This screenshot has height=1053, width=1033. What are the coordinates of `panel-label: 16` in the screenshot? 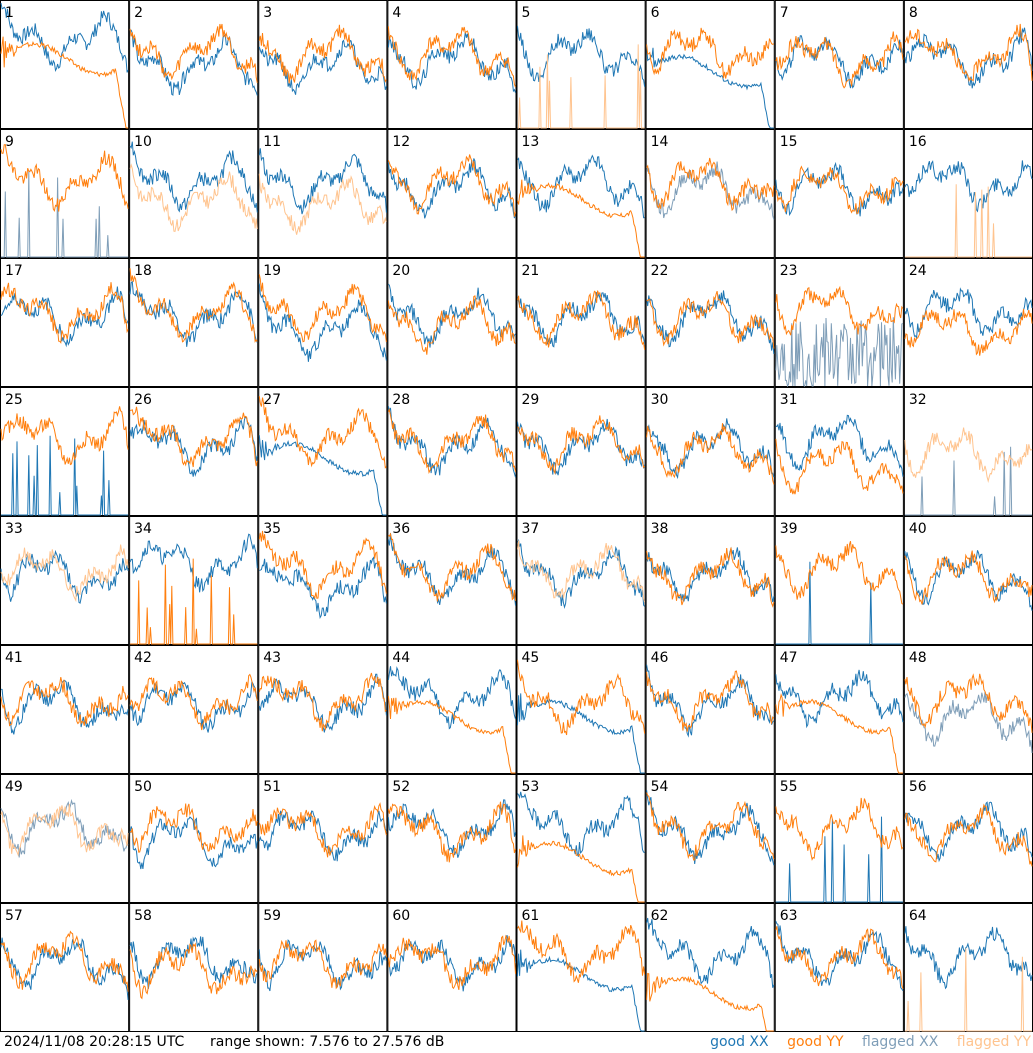 It's located at (918, 142).